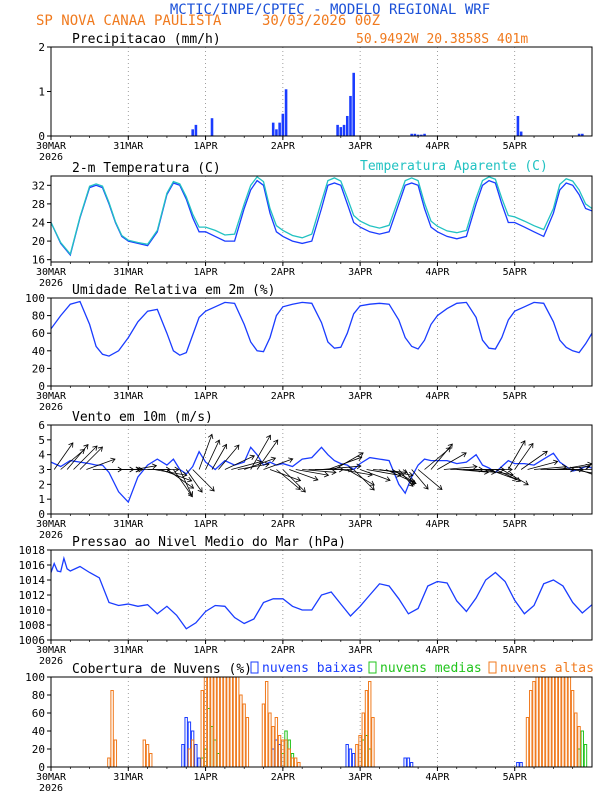 This screenshot has width=612, height=792. Describe the element at coordinates (32, 610) in the screenshot. I see `y-tick-label: 1010` at that location.